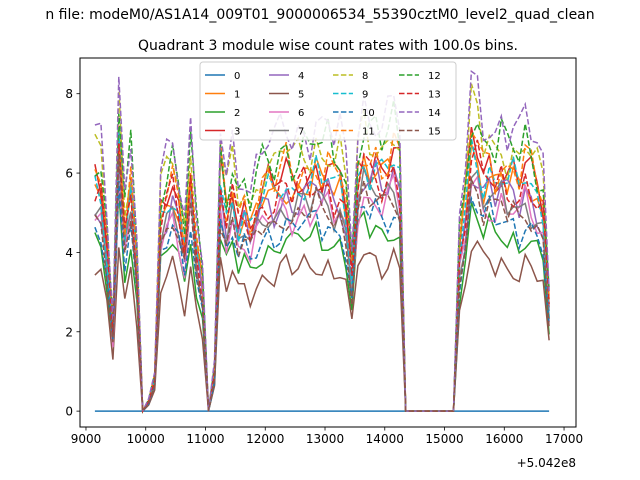  Describe the element at coordinates (146, 439) in the screenshot. I see `x-tick-label: 10000` at that location.